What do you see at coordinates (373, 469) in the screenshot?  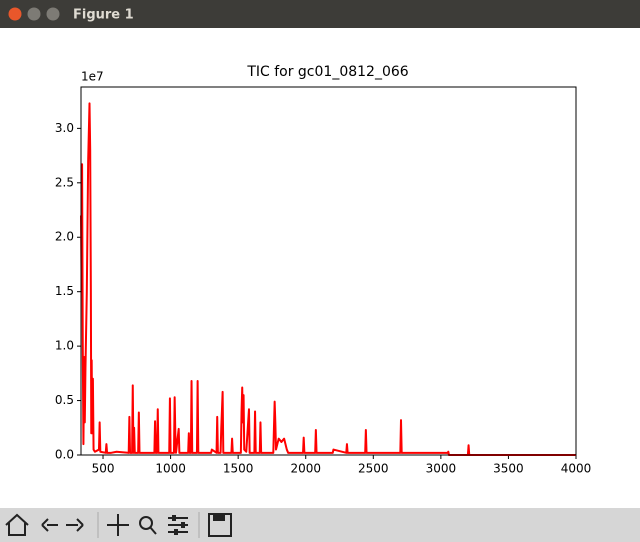 I see `x-tick-label: 2500` at bounding box center [373, 469].